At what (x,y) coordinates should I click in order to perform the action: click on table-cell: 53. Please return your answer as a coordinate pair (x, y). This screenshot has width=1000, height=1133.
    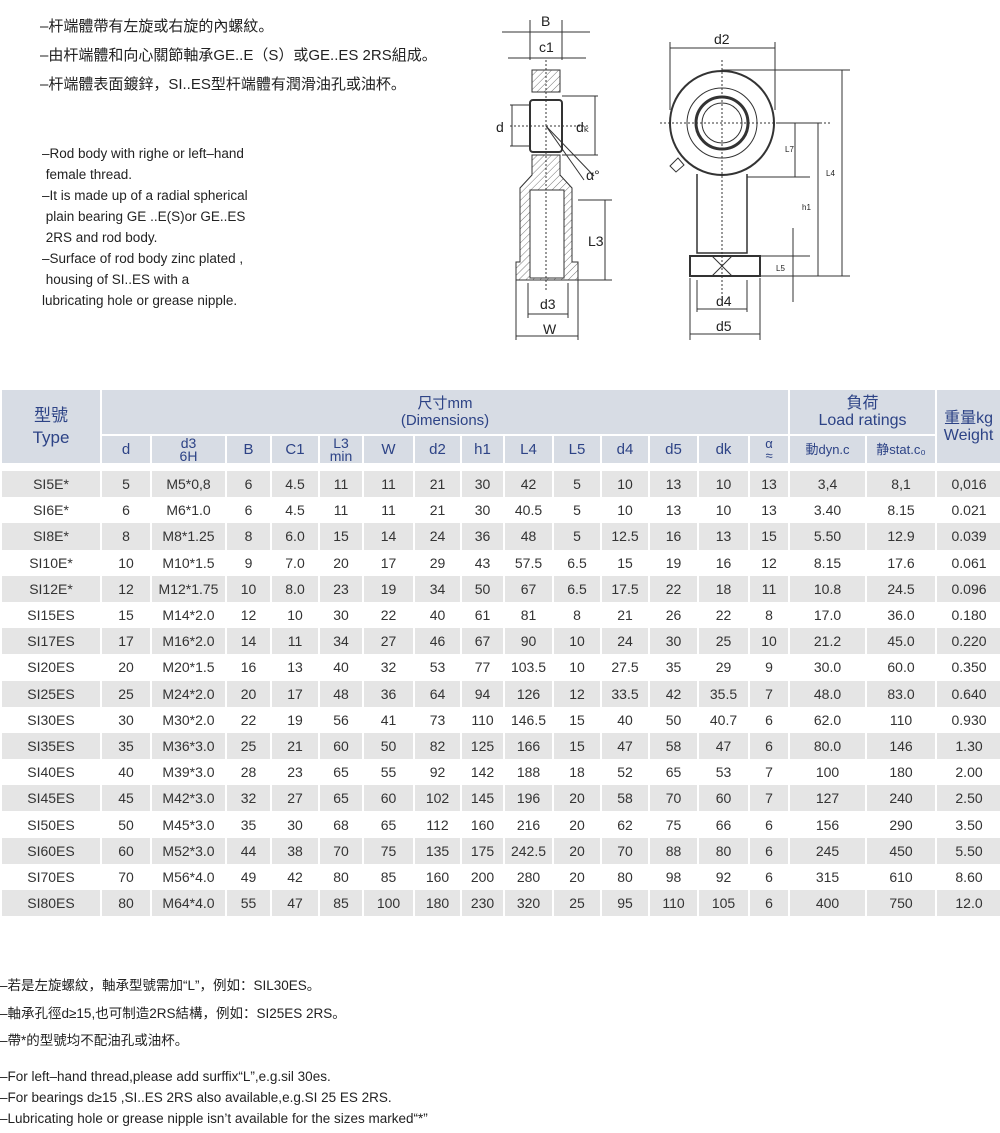
    Looking at the image, I should click on (723, 772).